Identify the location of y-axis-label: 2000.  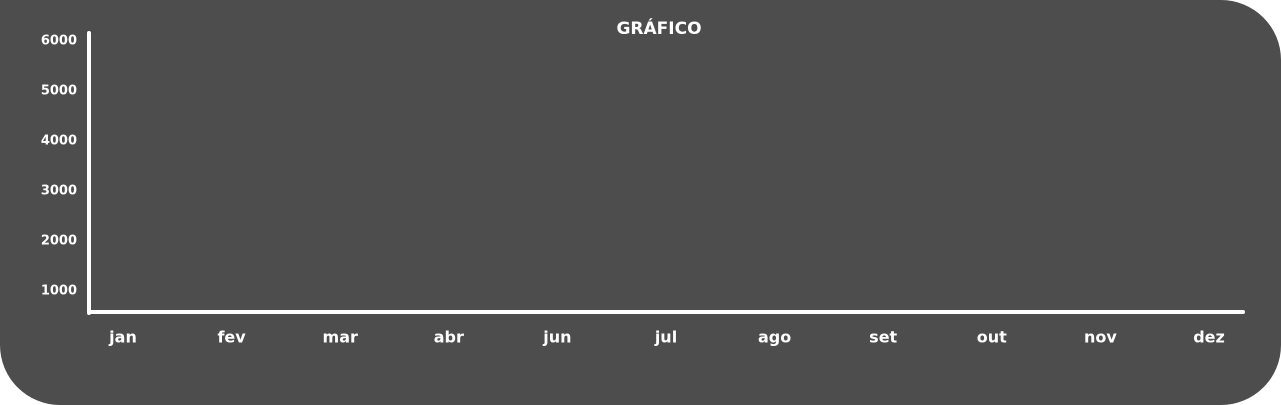
(59, 241).